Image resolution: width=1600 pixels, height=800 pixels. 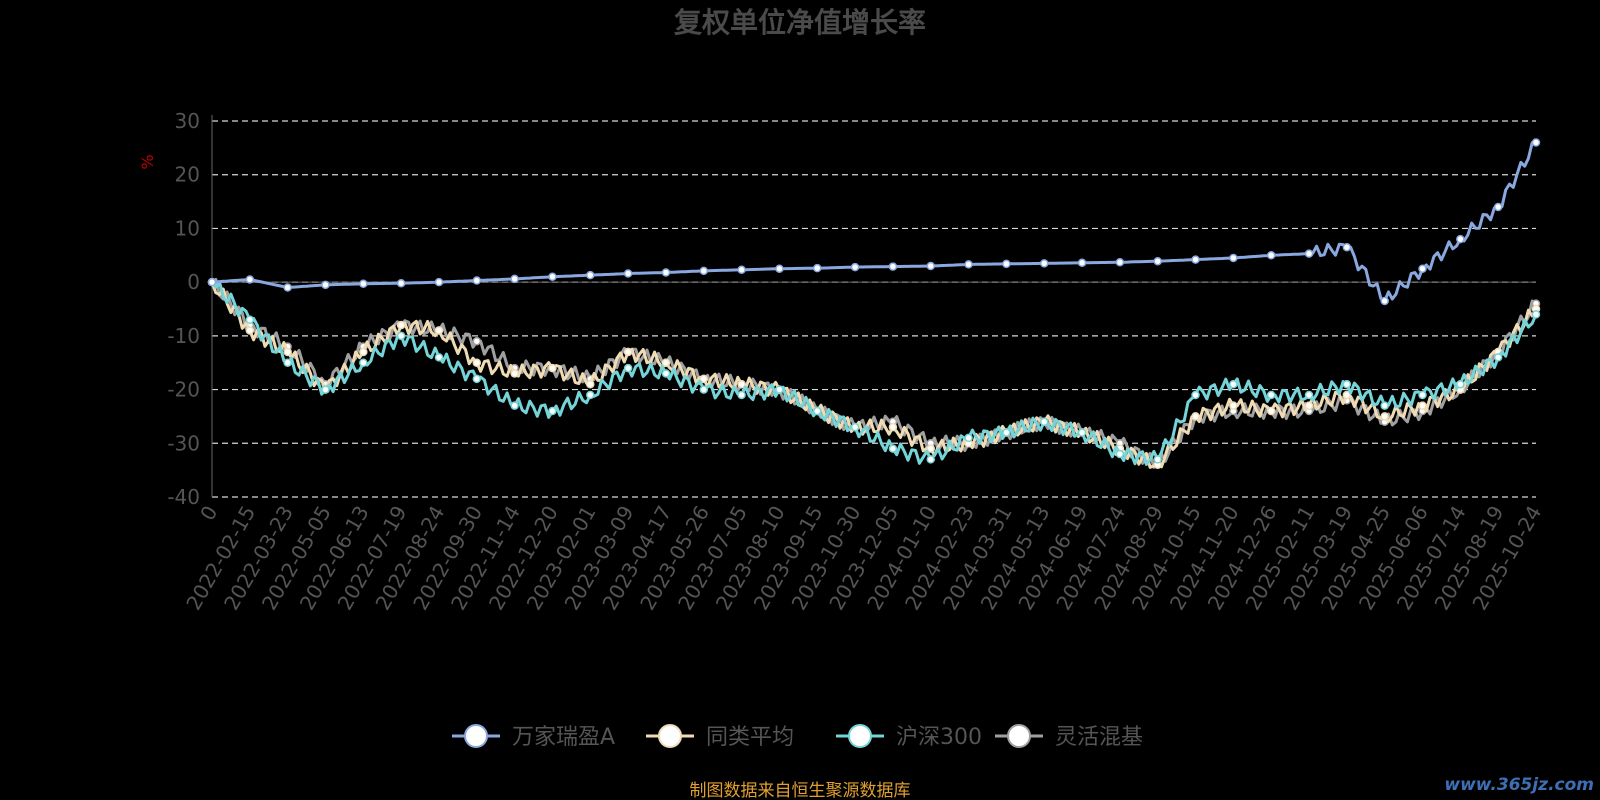 I want to click on legend-item: 万家瑞盈A, so click(x=533, y=737).